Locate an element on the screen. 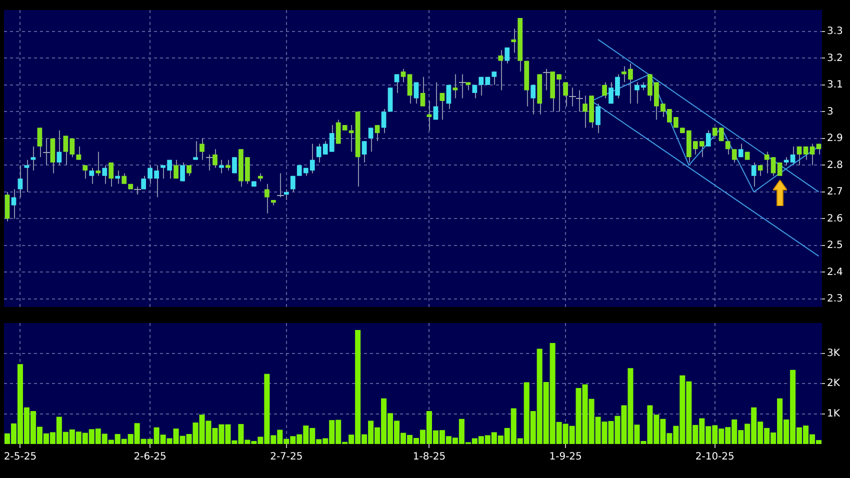  y-tick-label: 2.3 is located at coordinates (835, 299).